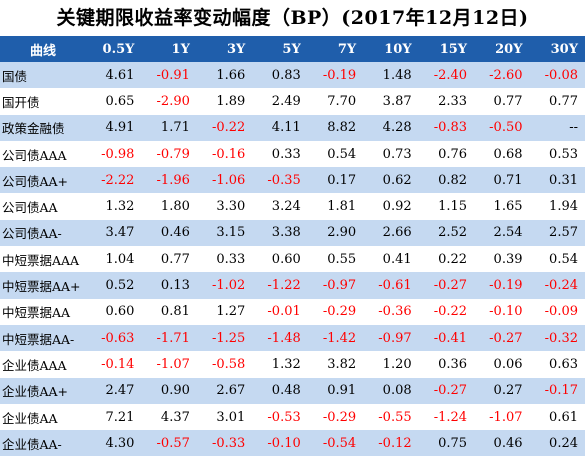 This screenshot has height=456, width=585. I want to click on value-cell: 0.75, so click(446, 443).